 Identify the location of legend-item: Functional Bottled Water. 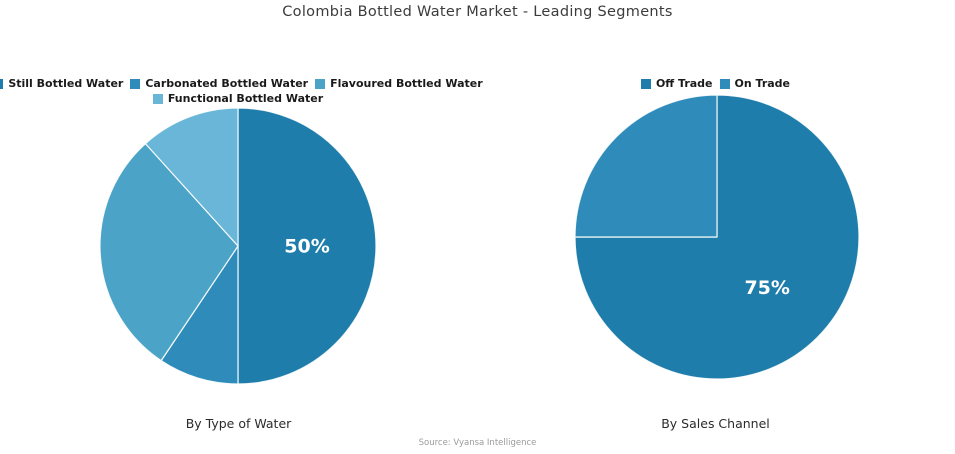
(238, 98).